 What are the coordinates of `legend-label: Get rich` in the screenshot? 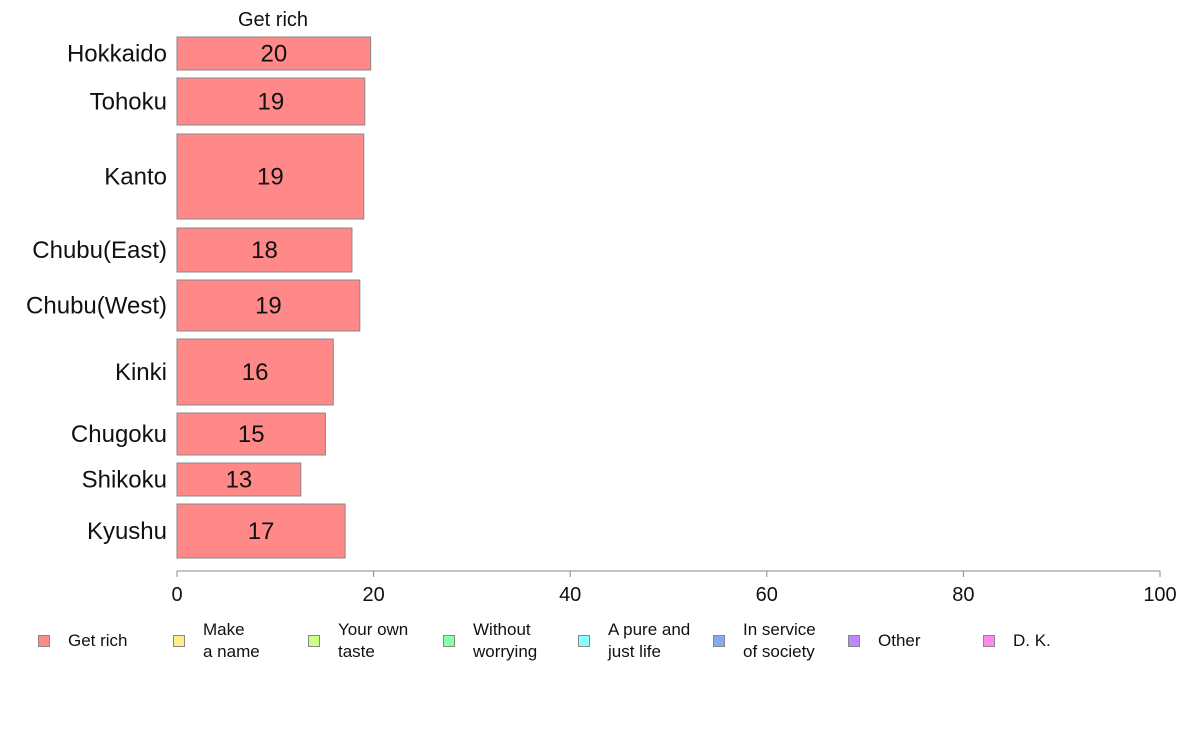 It's located at (98, 640).